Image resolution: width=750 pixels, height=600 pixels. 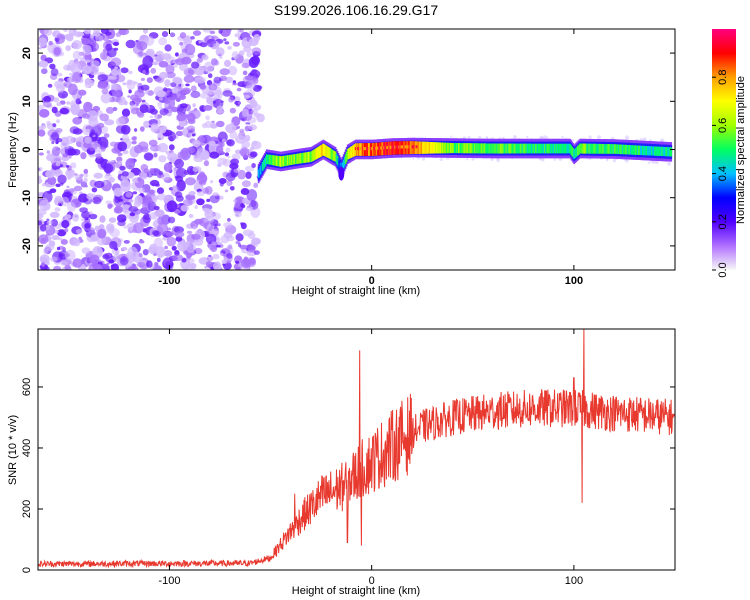 What do you see at coordinates (741, 150) in the screenshot?
I see `colorbar-label: Normalized spectral amplitude` at bounding box center [741, 150].